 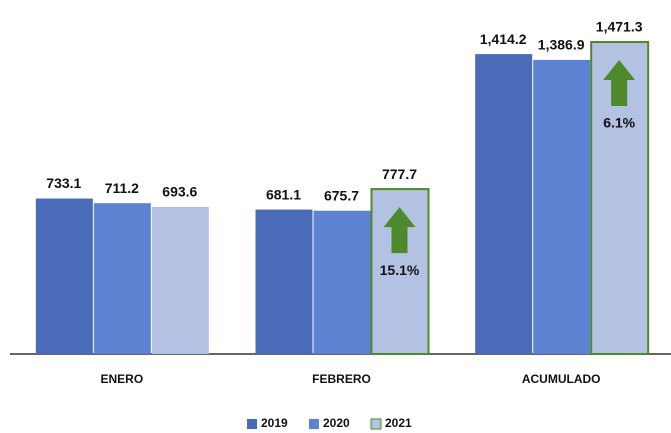 I want to click on data-label: 733.1, so click(x=63, y=183).